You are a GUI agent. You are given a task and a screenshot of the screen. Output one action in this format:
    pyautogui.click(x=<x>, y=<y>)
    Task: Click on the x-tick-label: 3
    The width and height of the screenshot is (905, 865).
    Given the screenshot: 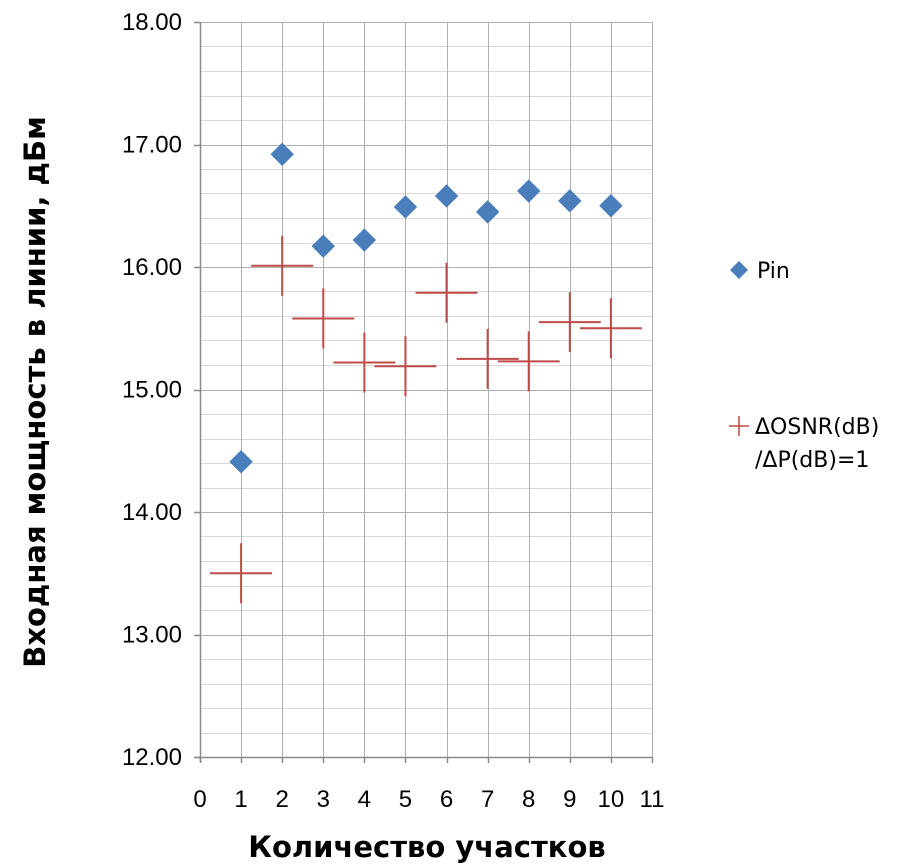 What is the action you would take?
    pyautogui.click(x=323, y=799)
    